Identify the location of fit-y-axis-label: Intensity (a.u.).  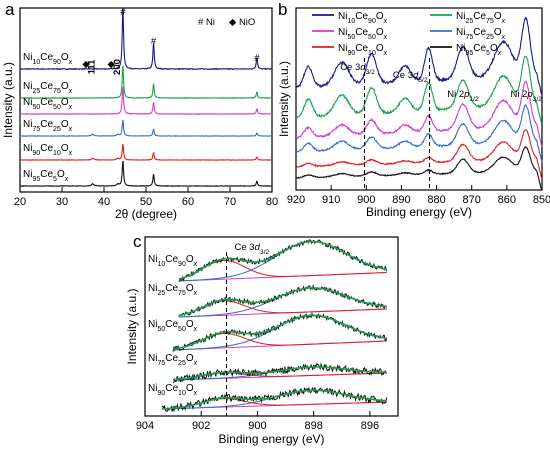
(132, 326).